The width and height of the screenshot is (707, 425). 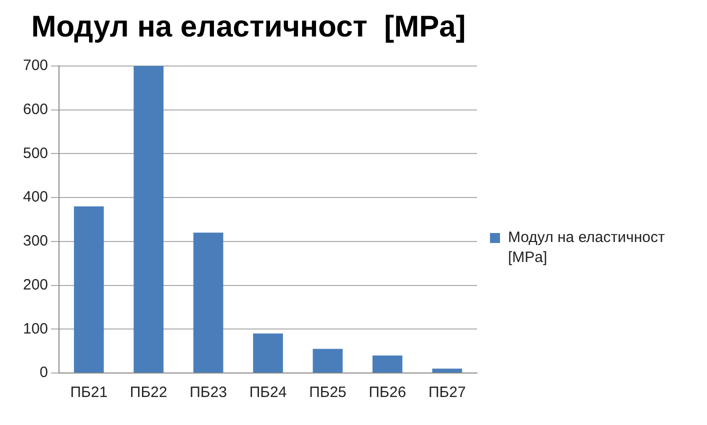 What do you see at coordinates (248, 27) in the screenshot?
I see `chart-title: Модул на еластичност [MPa]` at bounding box center [248, 27].